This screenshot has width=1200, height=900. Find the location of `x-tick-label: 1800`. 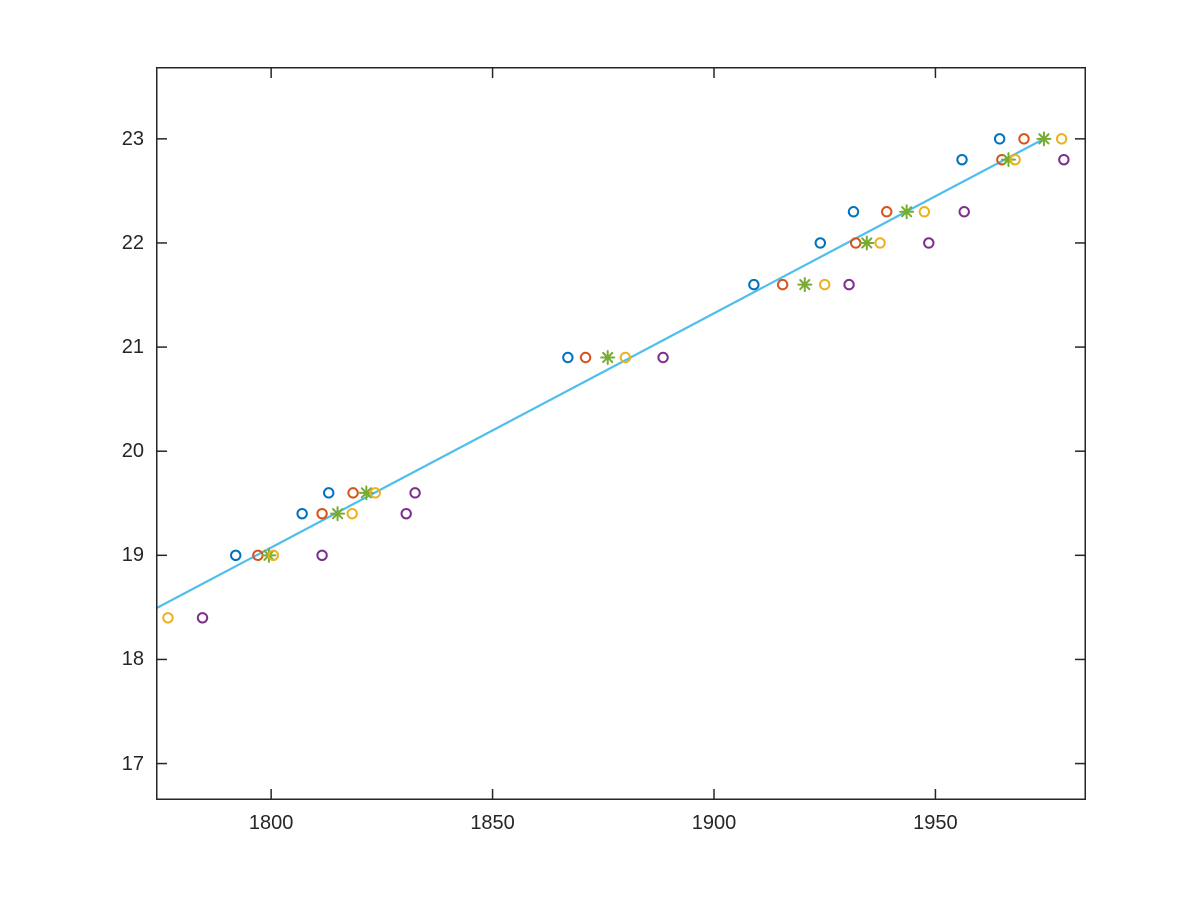

x-tick-label: 1800 is located at coordinates (271, 823).